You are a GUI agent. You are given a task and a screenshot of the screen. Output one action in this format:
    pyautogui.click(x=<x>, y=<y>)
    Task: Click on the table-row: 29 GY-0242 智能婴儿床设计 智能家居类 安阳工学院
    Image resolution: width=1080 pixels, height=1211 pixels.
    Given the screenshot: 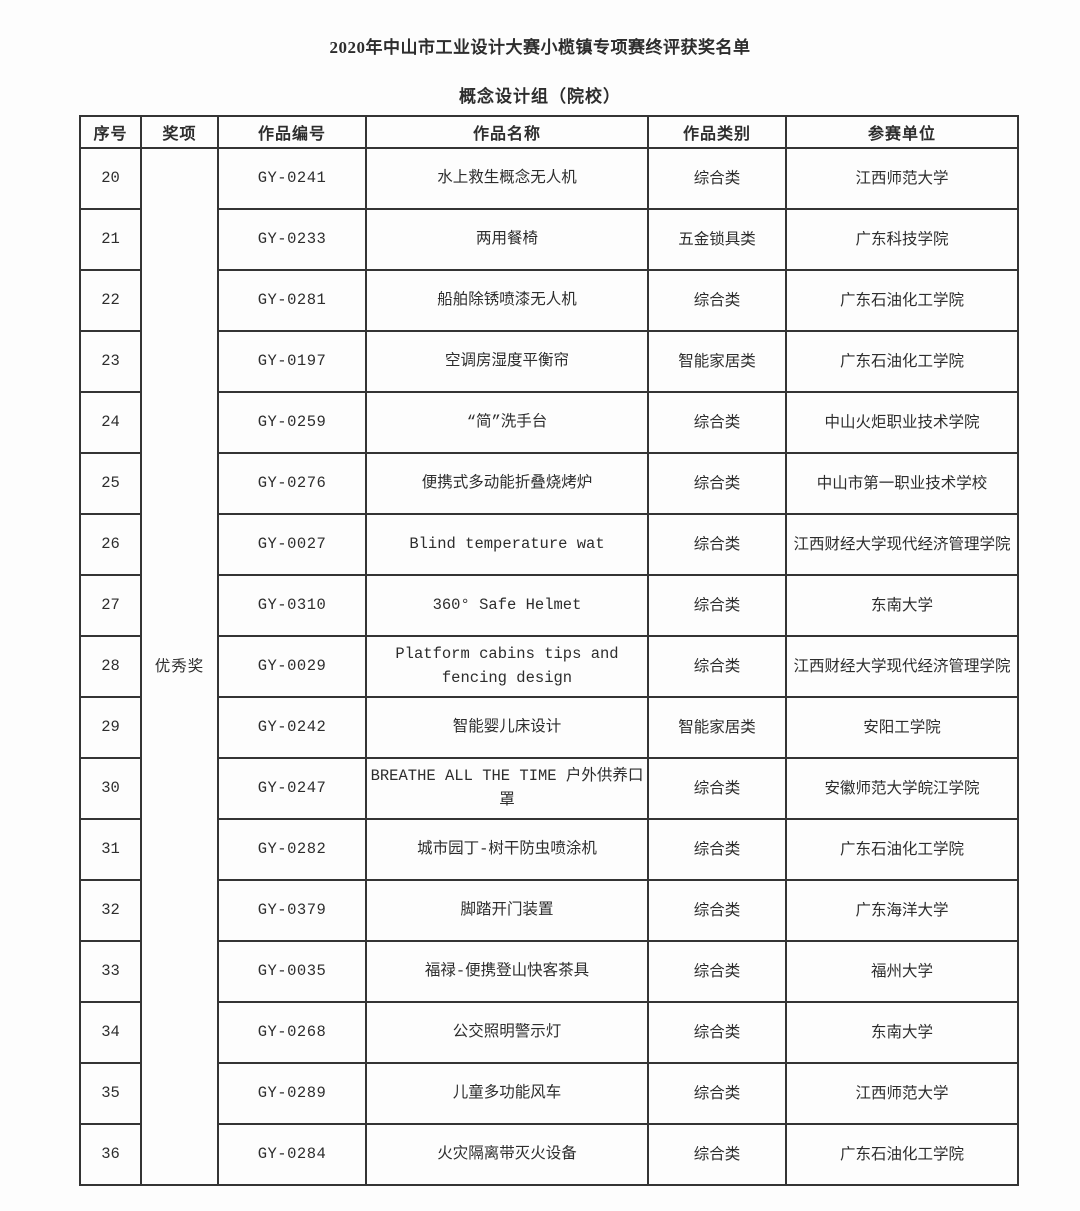 What is the action you would take?
    pyautogui.click(x=549, y=727)
    